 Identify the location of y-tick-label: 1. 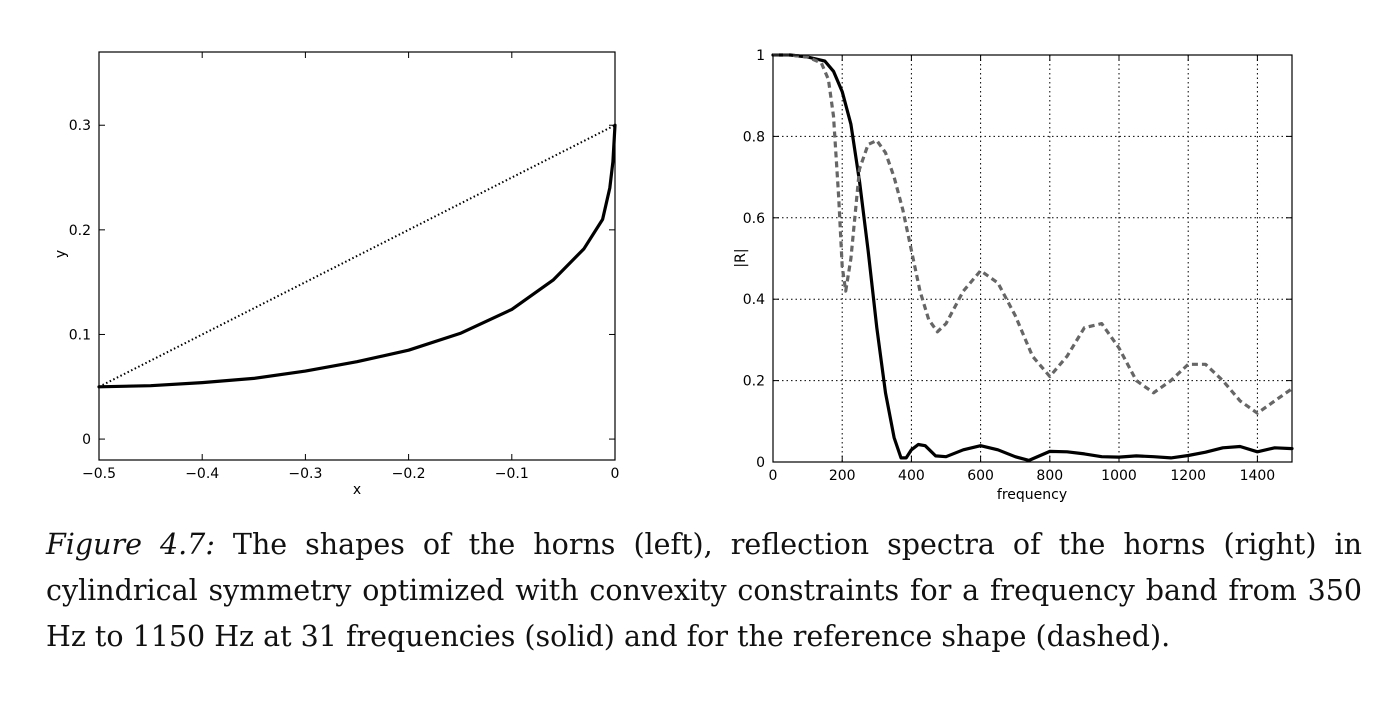
(760, 56).